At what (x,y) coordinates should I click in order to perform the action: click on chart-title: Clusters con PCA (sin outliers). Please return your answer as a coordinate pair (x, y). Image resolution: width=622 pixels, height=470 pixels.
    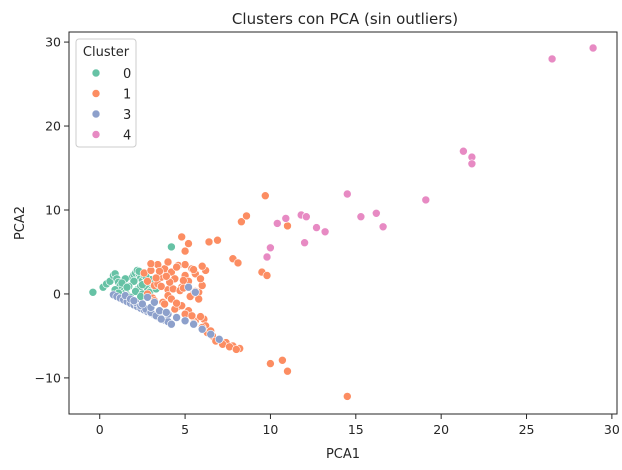
    Looking at the image, I should click on (345, 19).